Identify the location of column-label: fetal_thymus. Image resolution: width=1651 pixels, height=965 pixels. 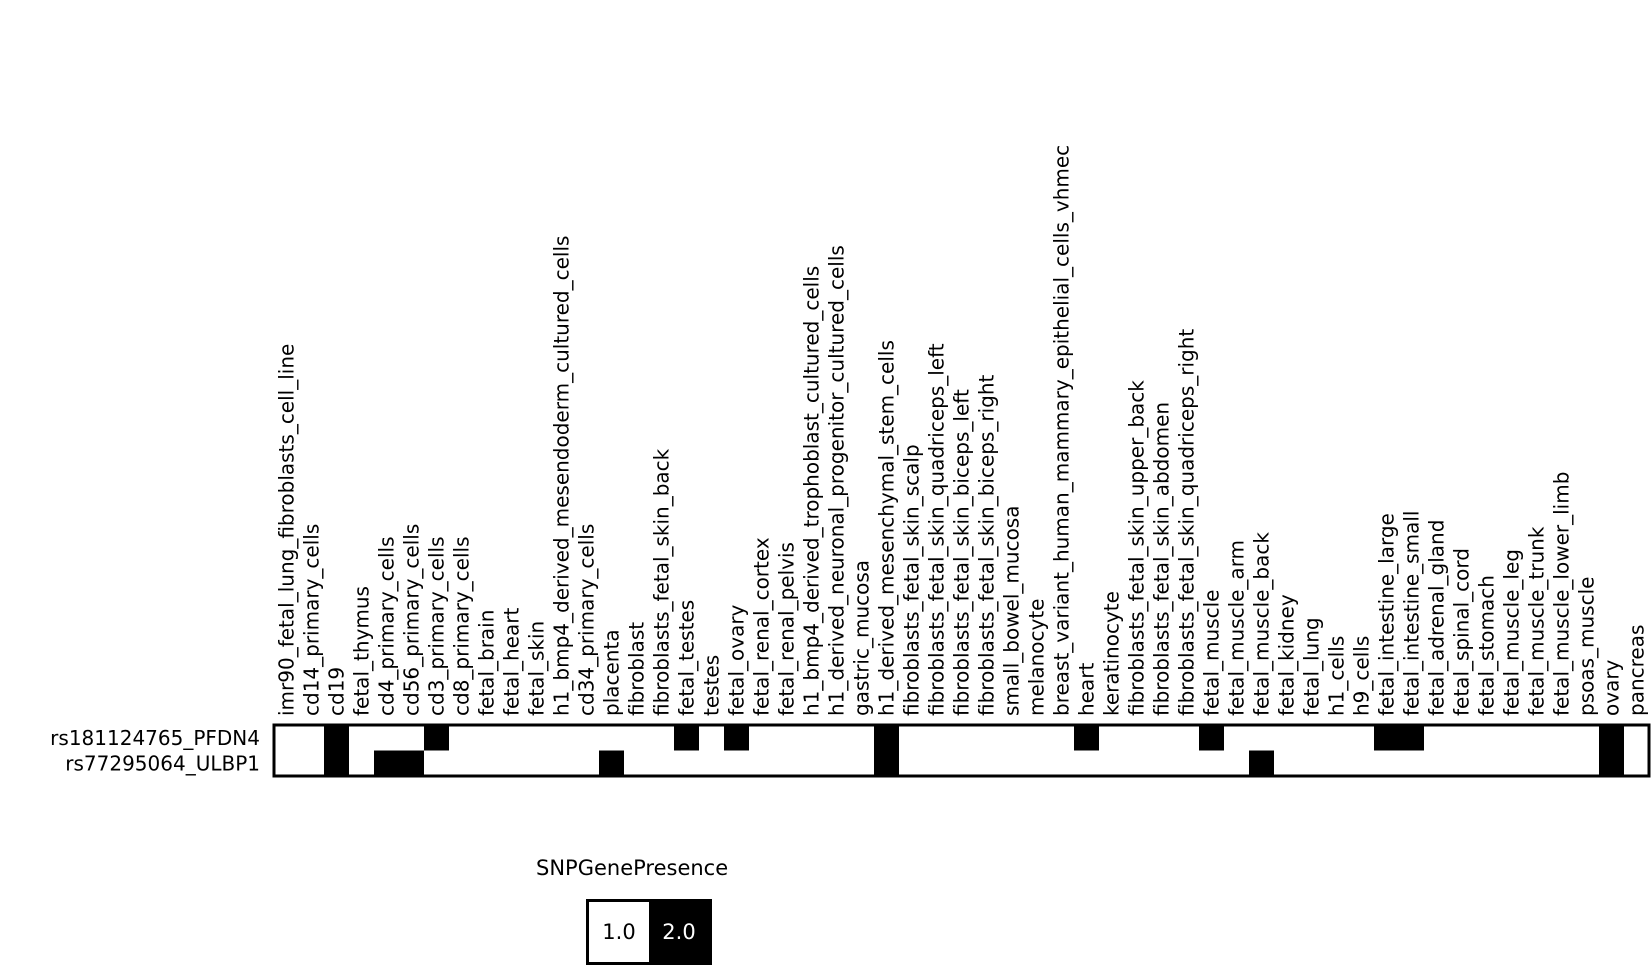
(362, 651).